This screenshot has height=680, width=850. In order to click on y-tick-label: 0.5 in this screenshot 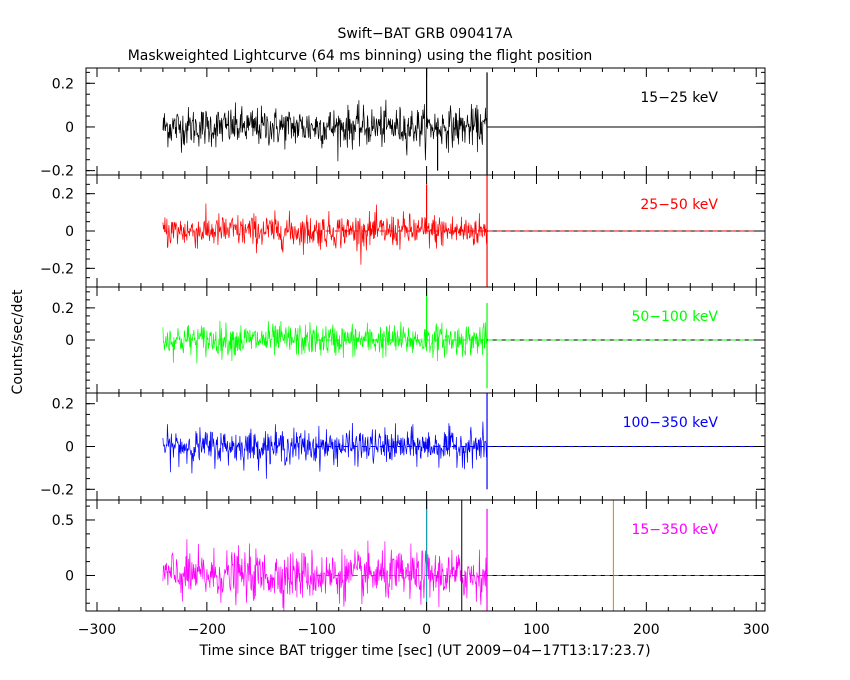, I will do `click(63, 521)`.